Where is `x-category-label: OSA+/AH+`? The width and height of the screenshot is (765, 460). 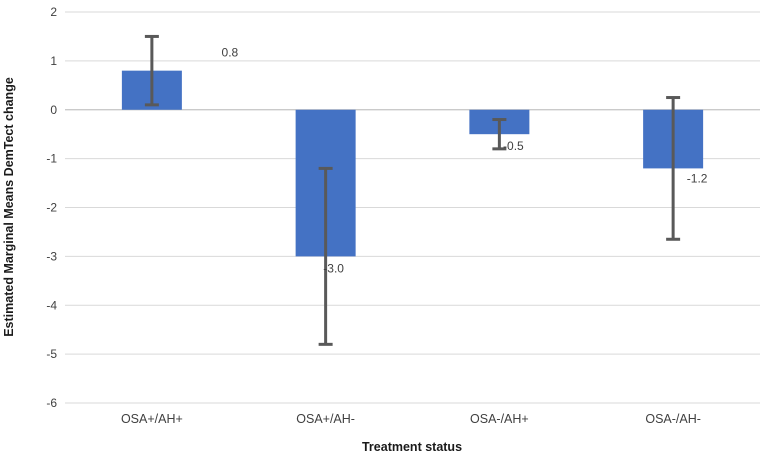 x-category-label: OSA+/AH+ is located at coordinates (152, 419).